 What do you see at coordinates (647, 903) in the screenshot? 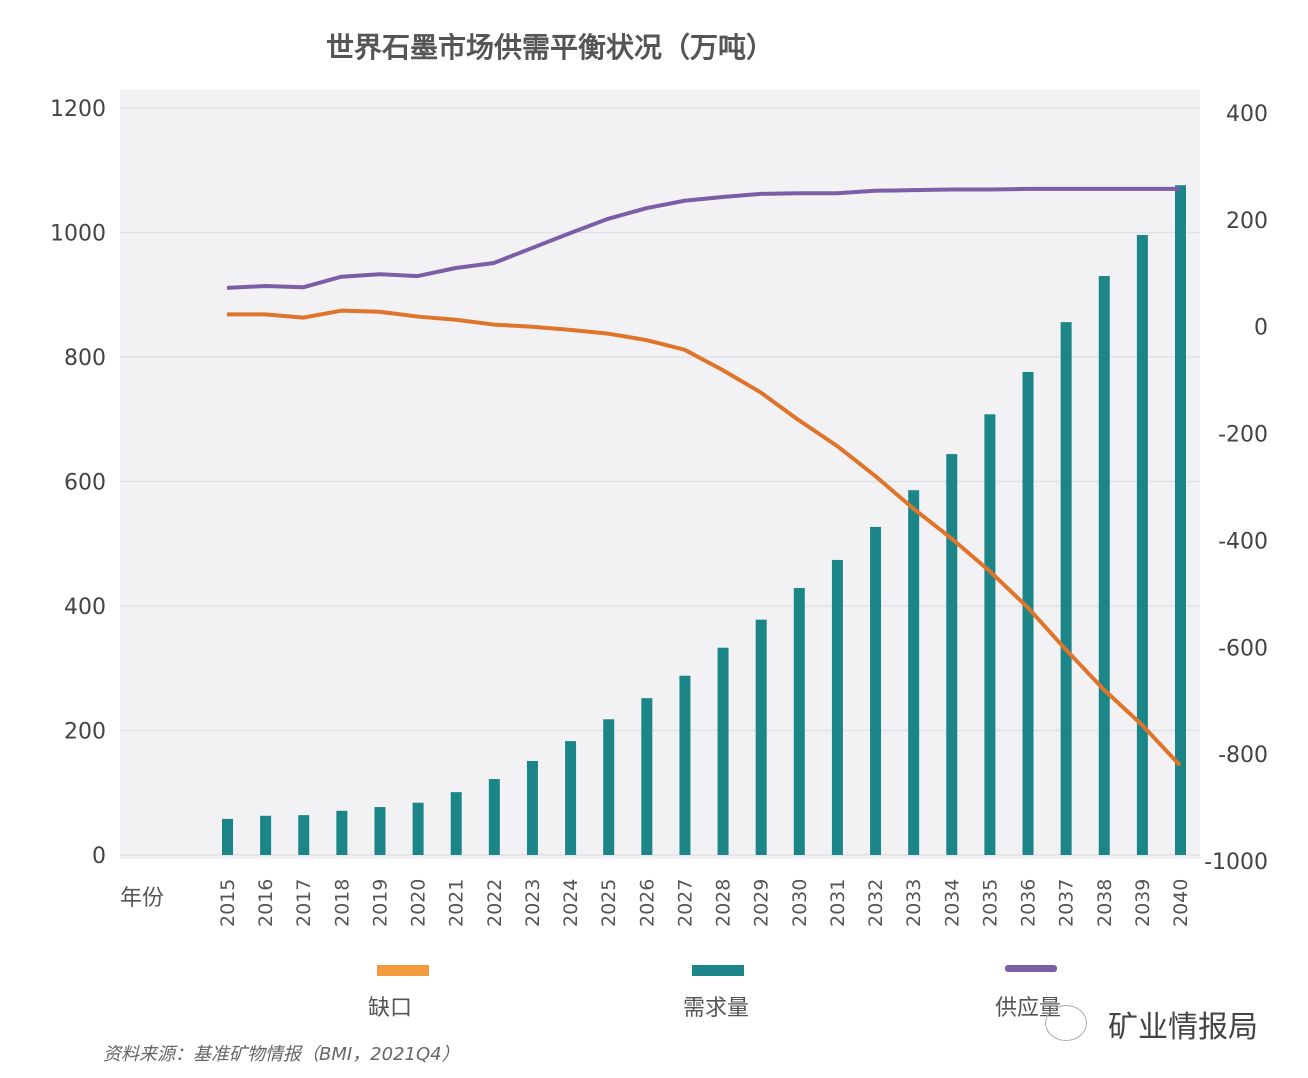
I see `x-tick-label: 2026` at bounding box center [647, 903].